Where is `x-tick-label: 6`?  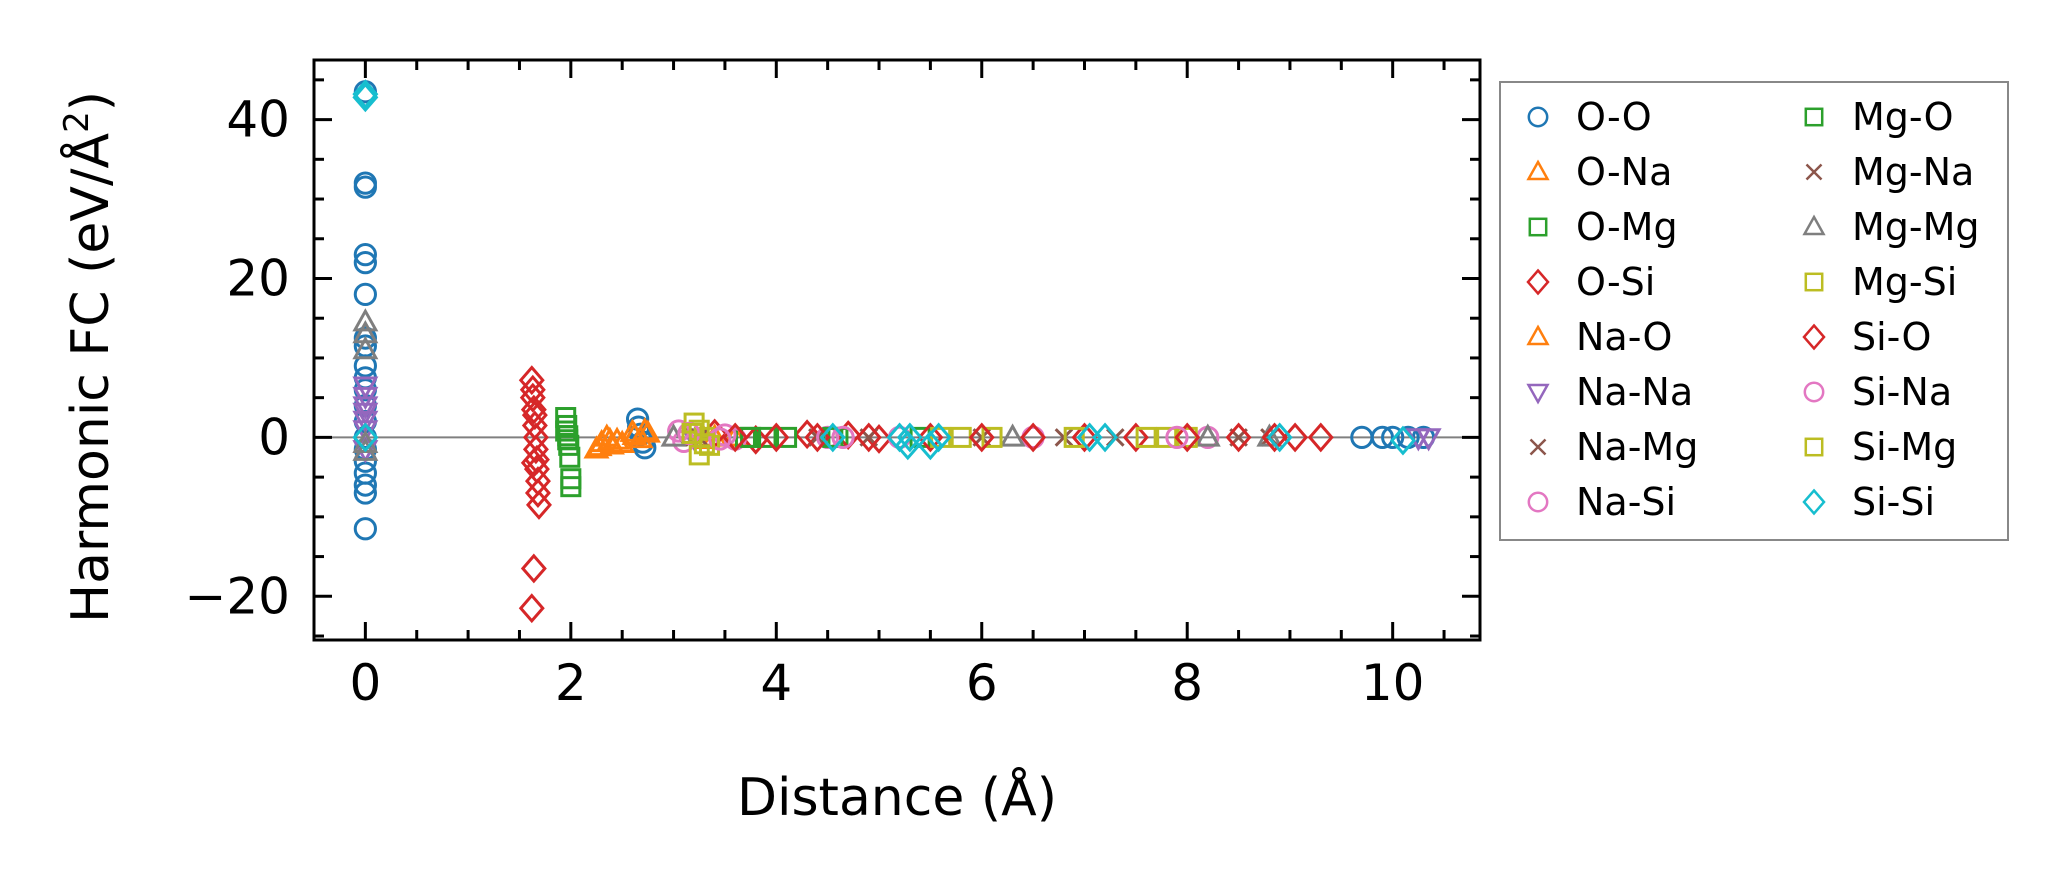
x-tick-label: 6 is located at coordinates (982, 683).